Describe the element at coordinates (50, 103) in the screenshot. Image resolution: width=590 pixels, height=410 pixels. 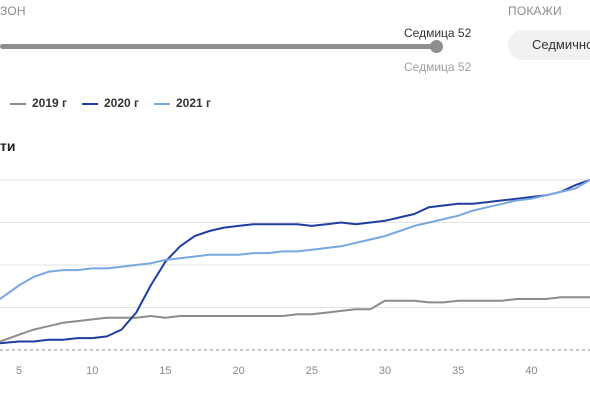
I see `legend-label-2019: 2019 г` at that location.